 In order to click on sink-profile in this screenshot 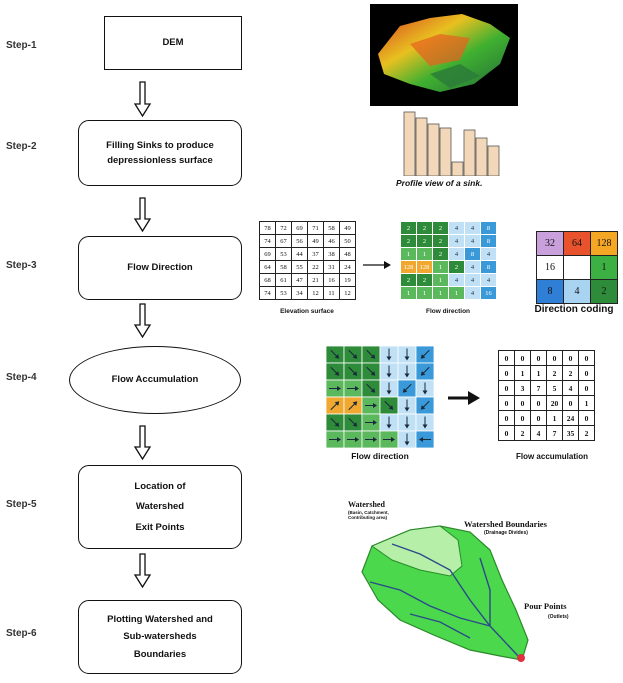, I will do `click(451, 143)`.